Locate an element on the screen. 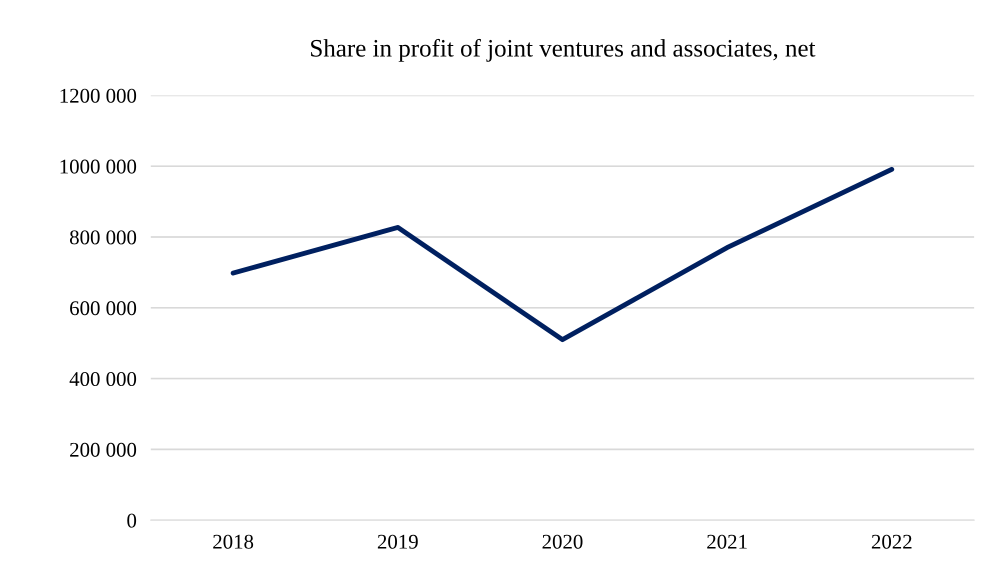 The height and width of the screenshot is (578, 992). y-tick-label: 0 is located at coordinates (131, 521).